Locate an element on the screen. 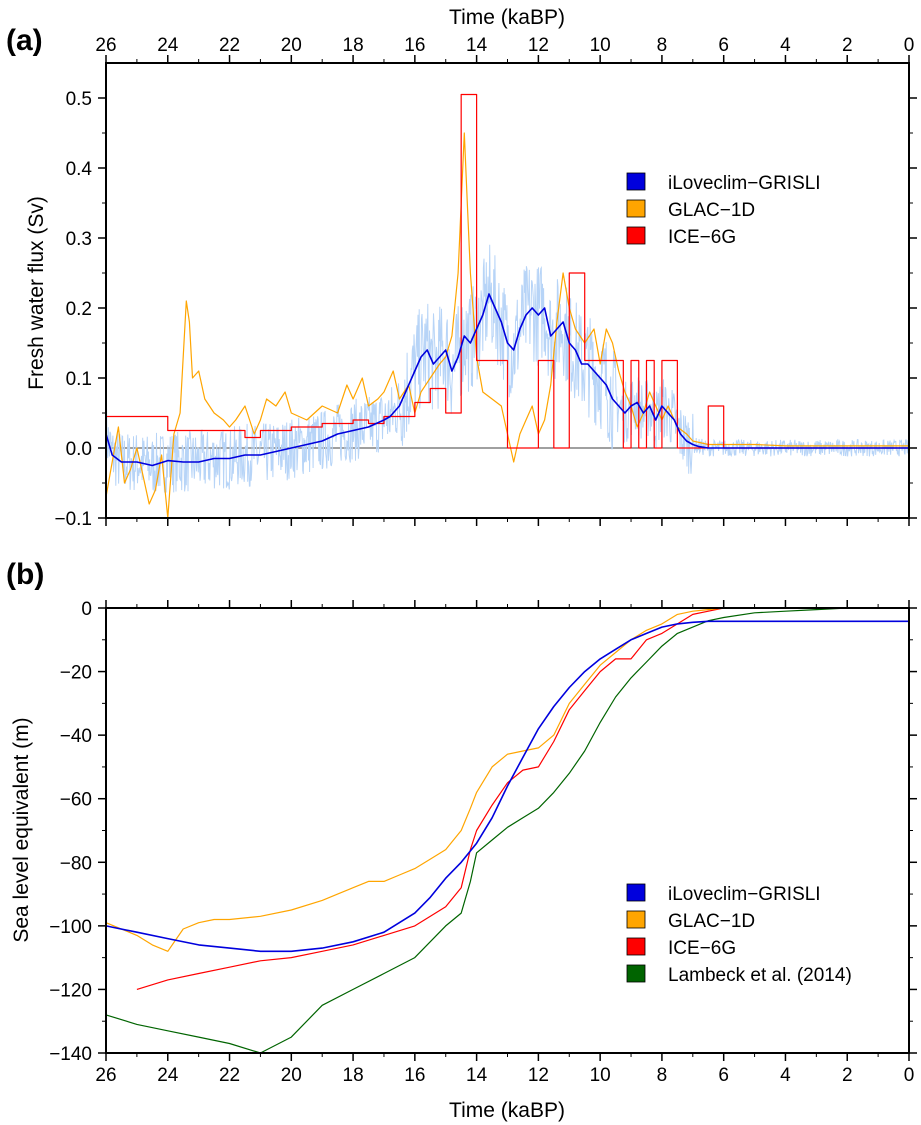  panel-b-x-tick-label: 20 is located at coordinates (291, 1075).